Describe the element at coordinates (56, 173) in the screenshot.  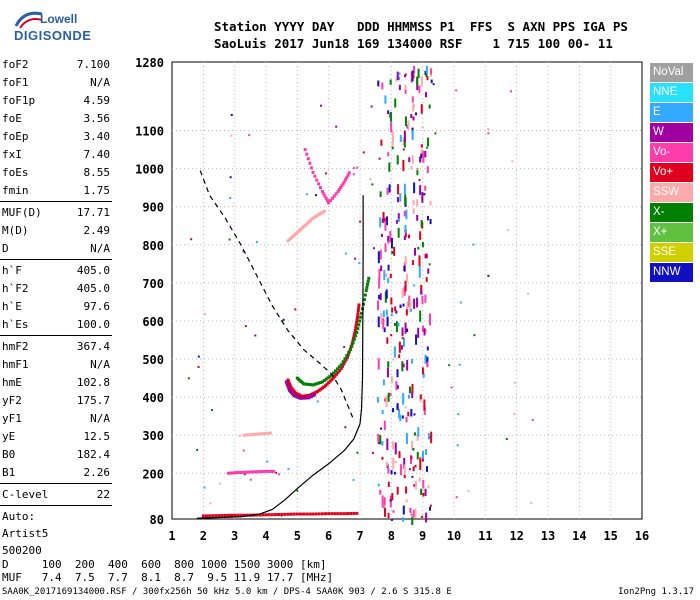
I see `param-row: foEs 8.55` at that location.